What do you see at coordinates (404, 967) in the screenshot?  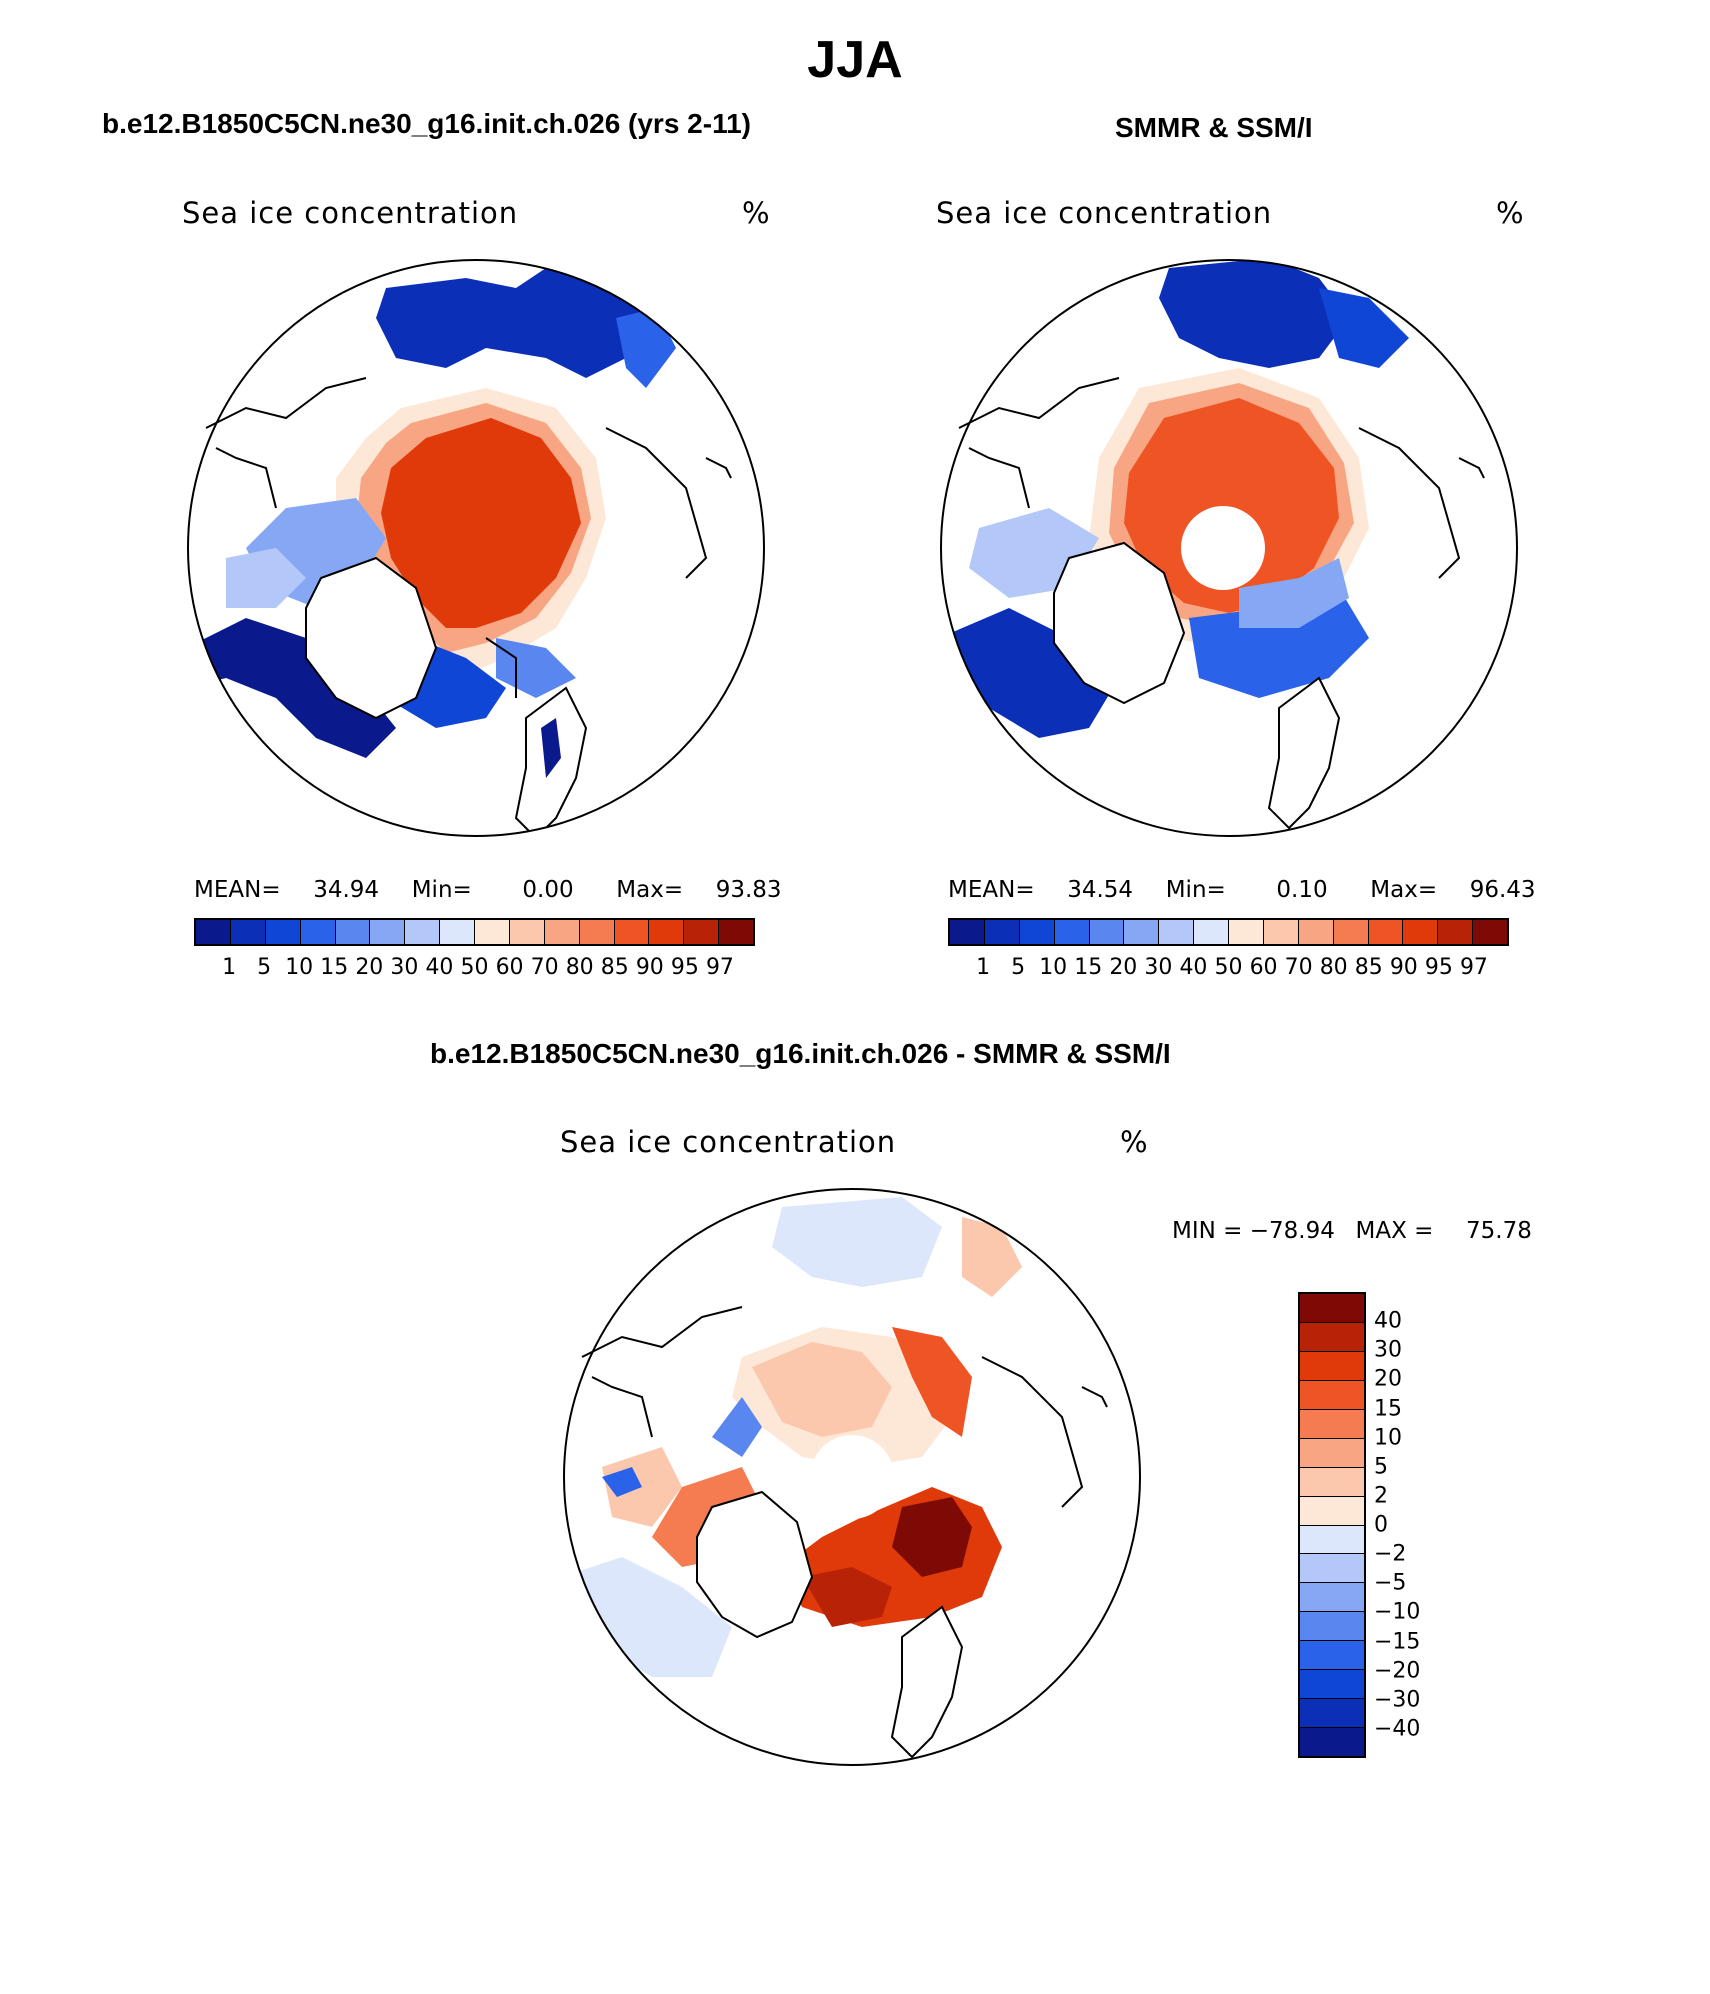 I see `panel-1-colorbar-tick-label: 30` at bounding box center [404, 967].